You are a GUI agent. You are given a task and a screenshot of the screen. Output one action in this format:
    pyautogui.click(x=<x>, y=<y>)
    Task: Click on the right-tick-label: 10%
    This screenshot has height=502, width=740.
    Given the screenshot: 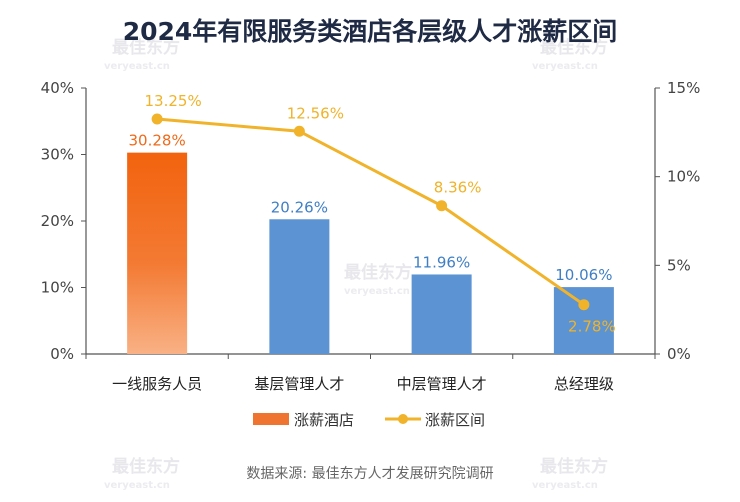 What is the action you would take?
    pyautogui.click(x=683, y=177)
    